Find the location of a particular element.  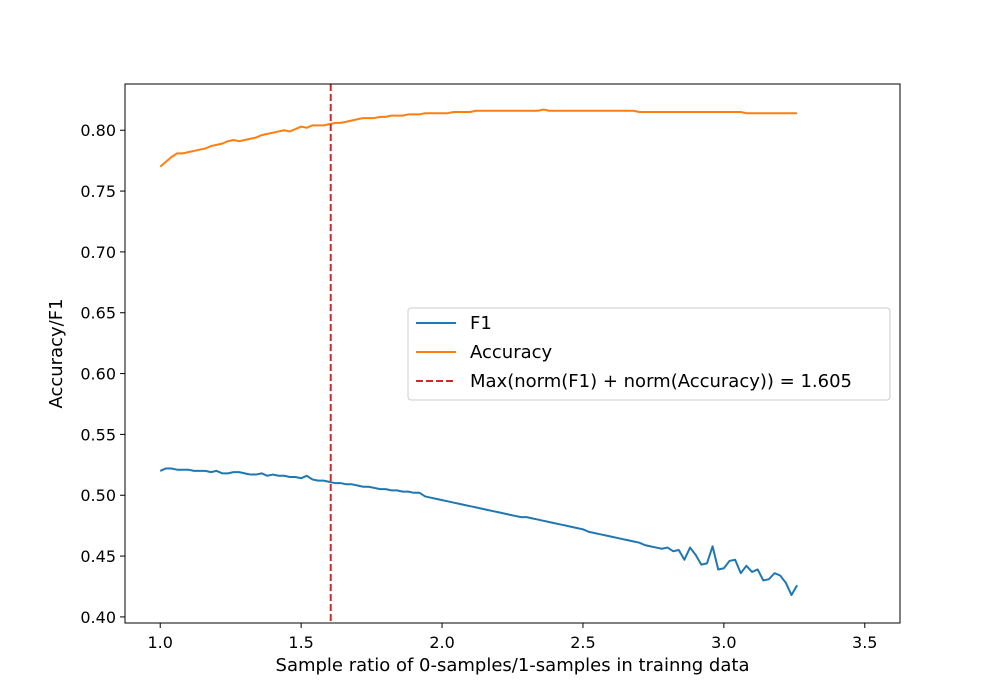

series-line-accuracy is located at coordinates (478, 138).